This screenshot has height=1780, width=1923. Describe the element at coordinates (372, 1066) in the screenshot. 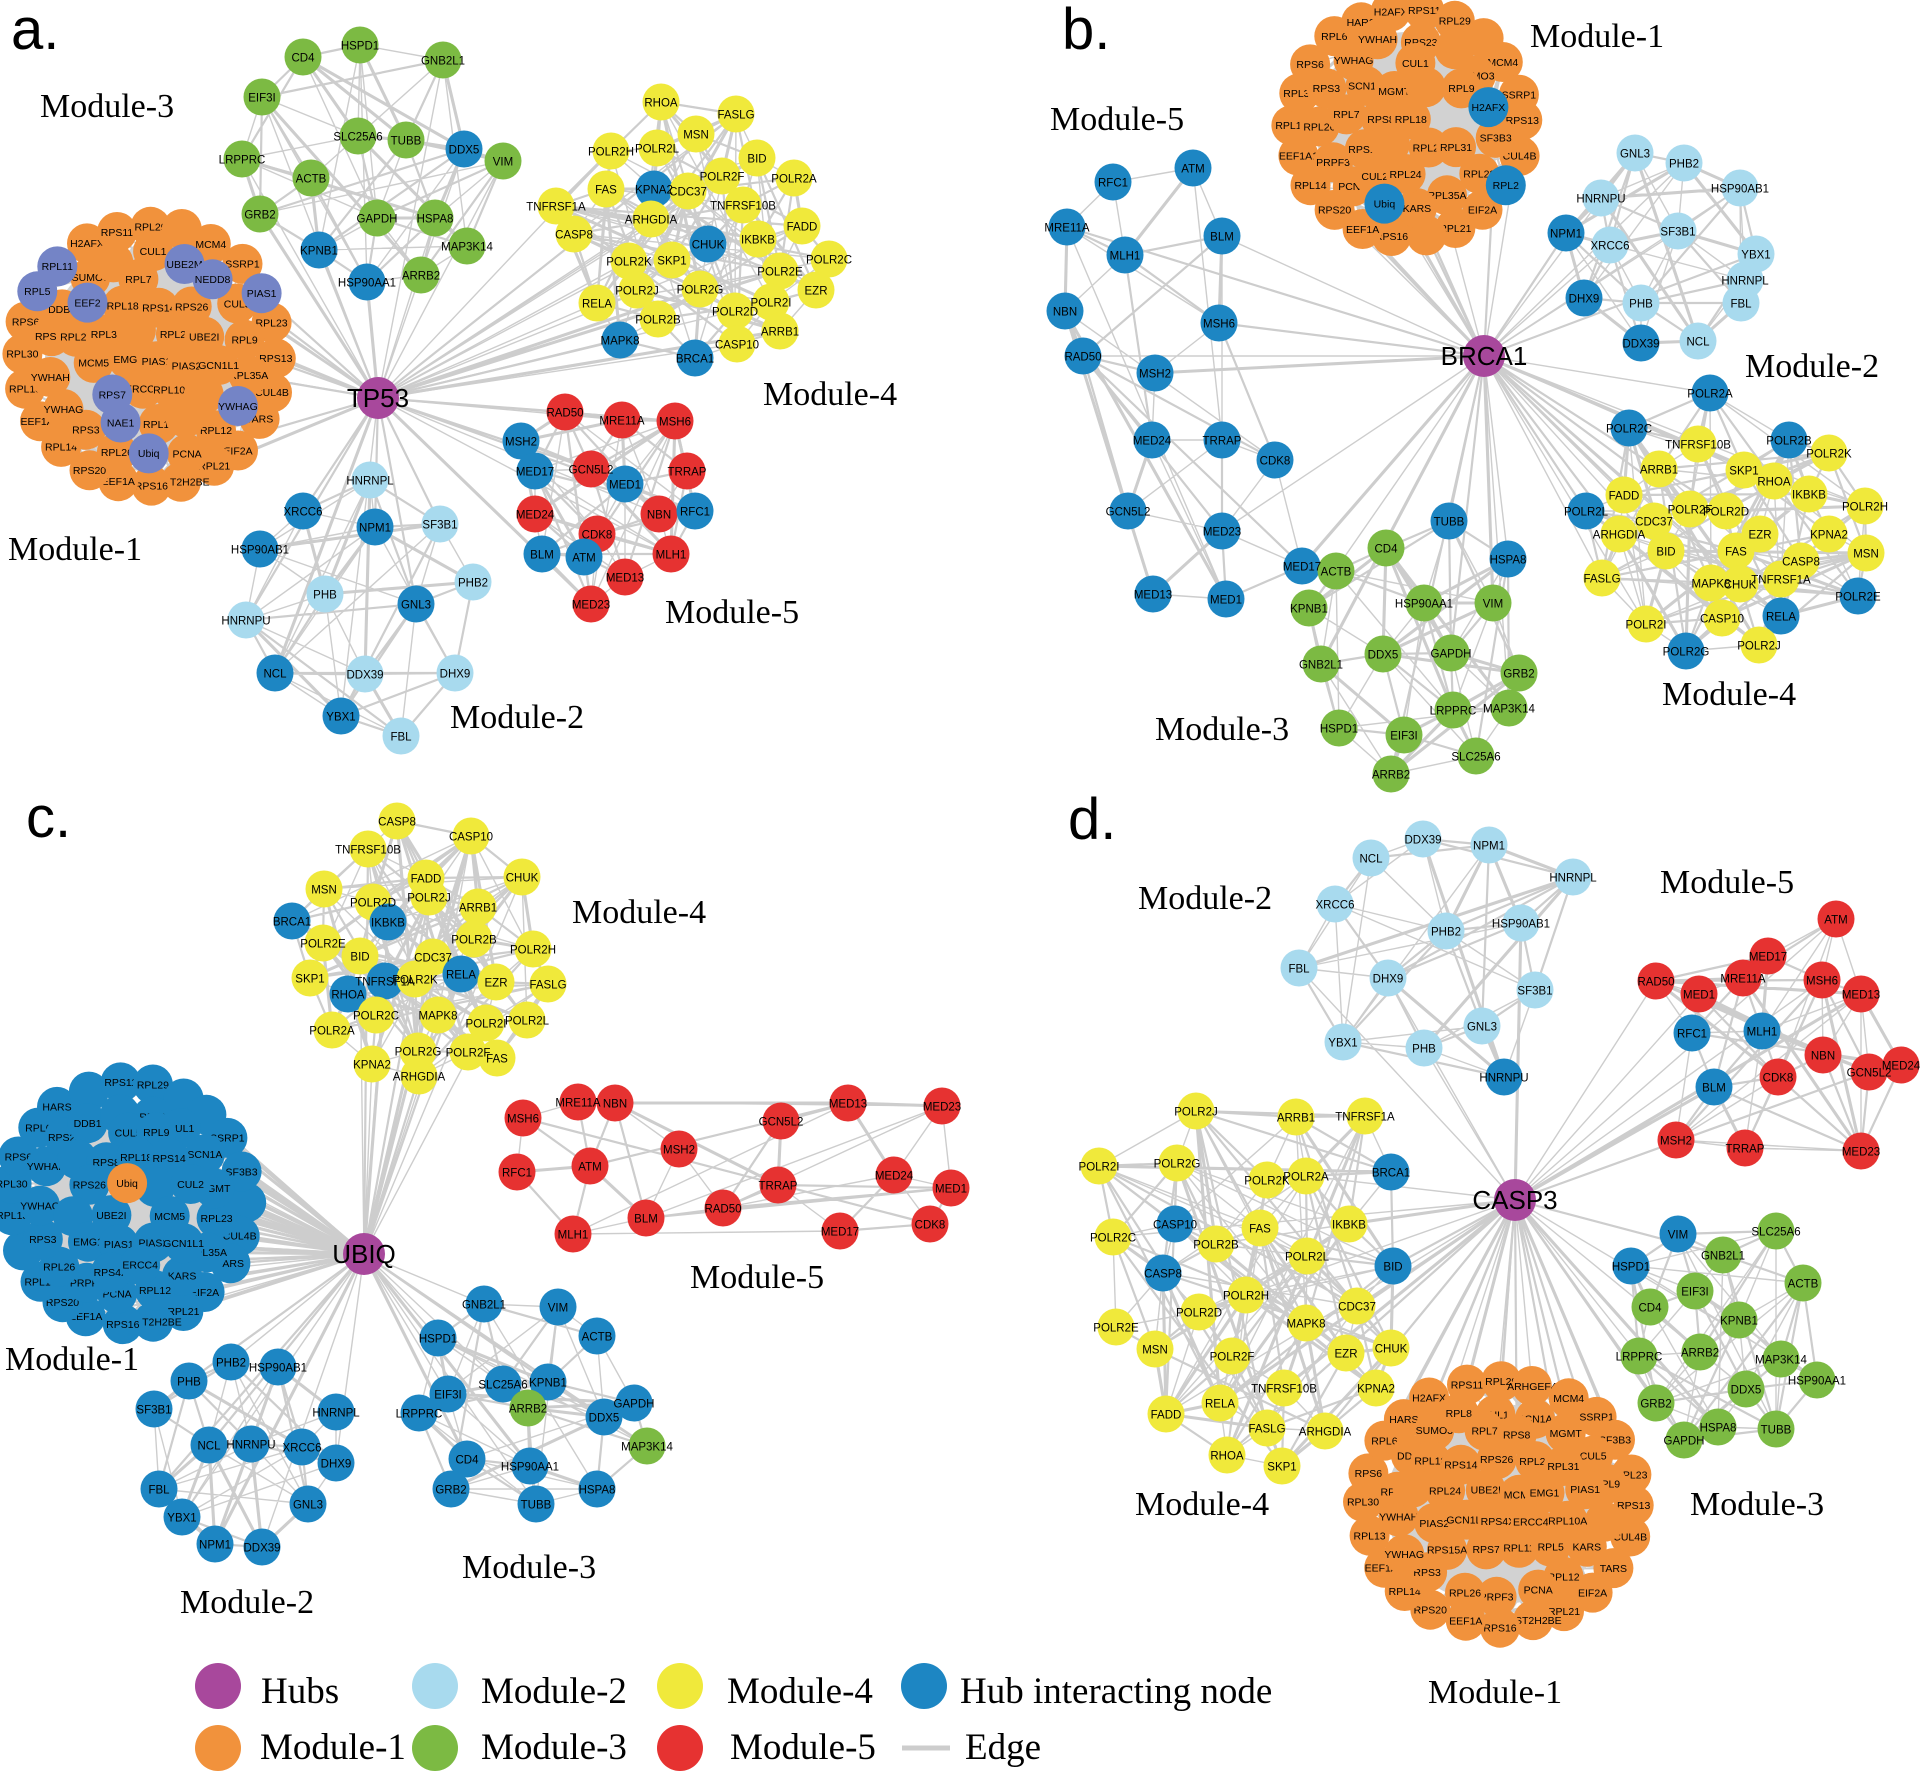

I see `svg-text: KPNA2` at that location.